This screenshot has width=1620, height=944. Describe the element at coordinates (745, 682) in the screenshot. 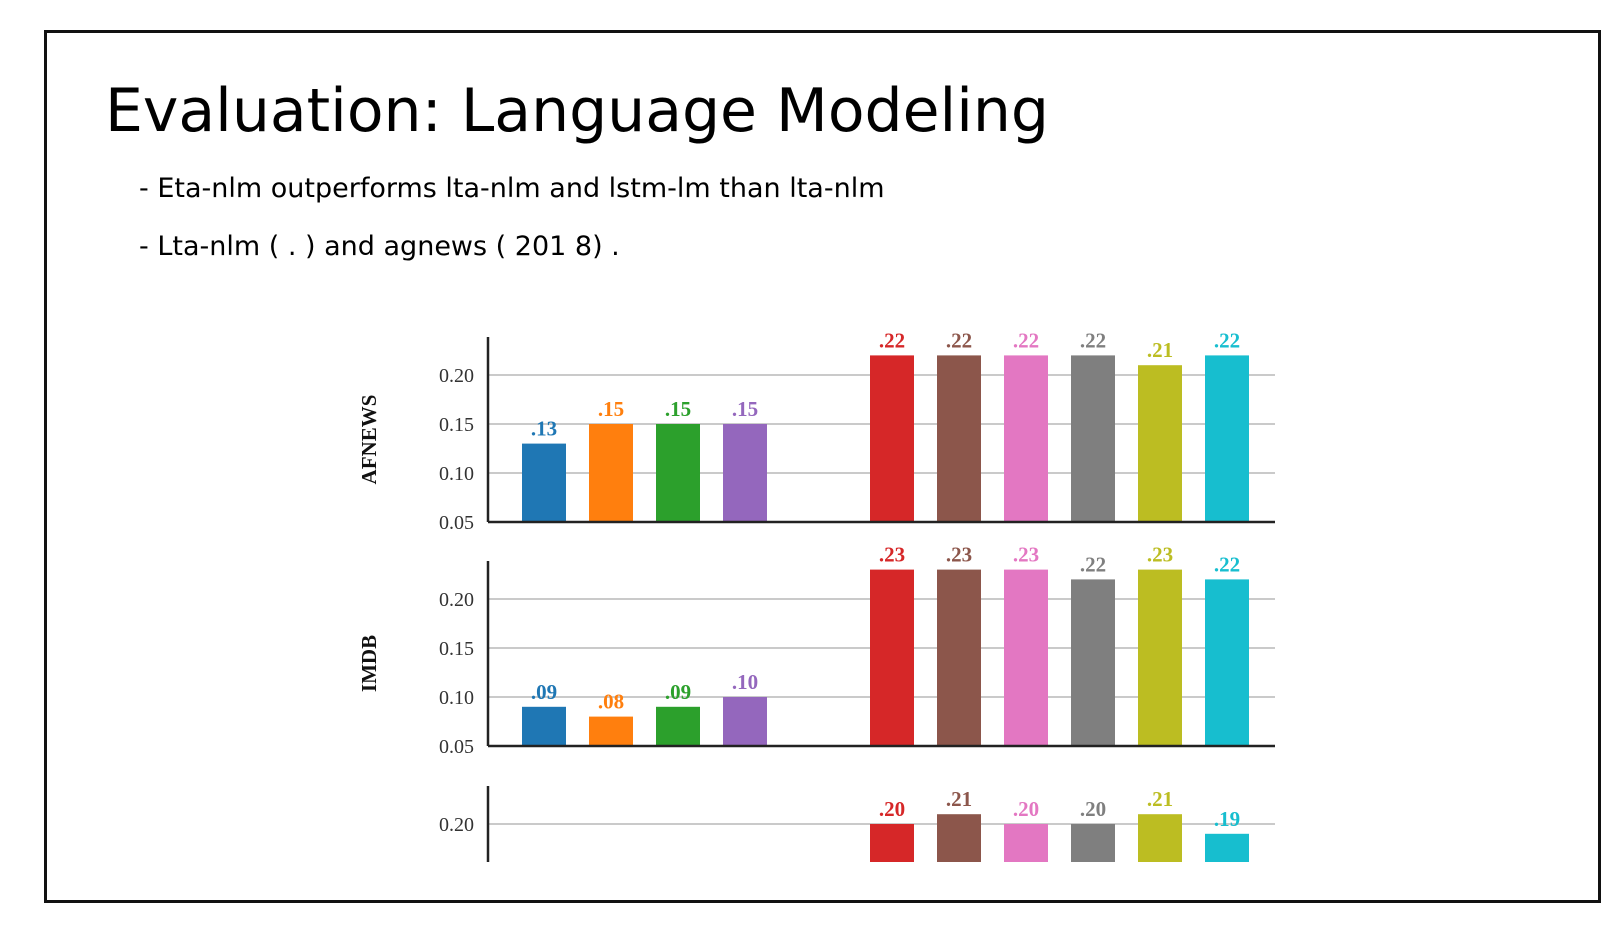

I see `data-label: .10` at that location.